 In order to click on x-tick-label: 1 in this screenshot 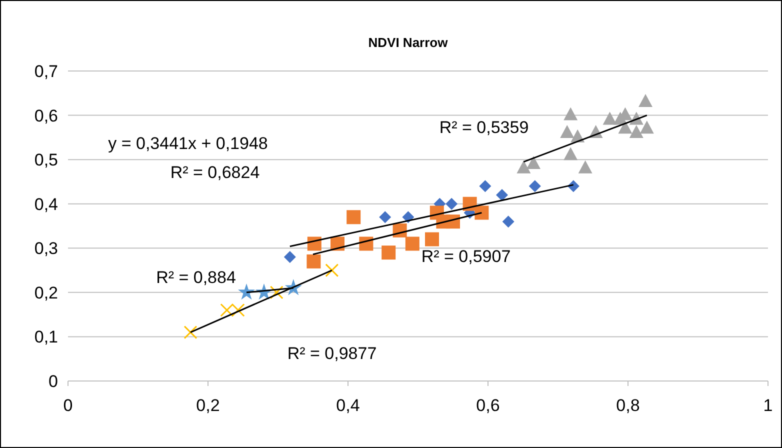, I will do `click(768, 405)`.